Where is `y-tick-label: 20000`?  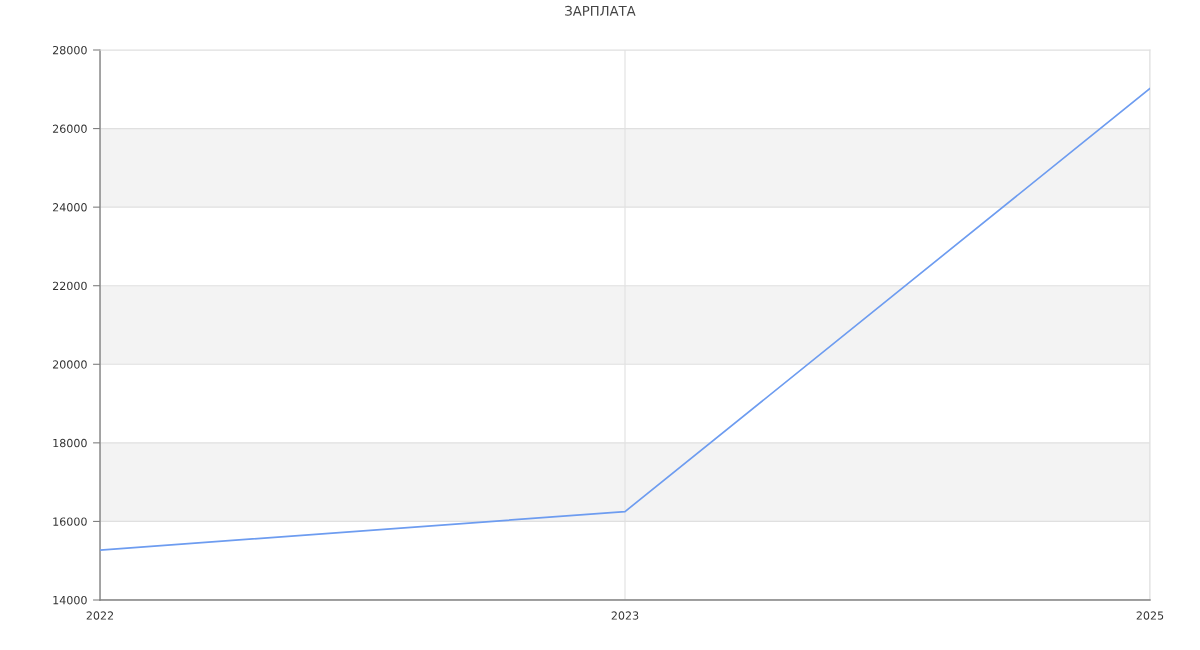
y-tick-label: 20000 is located at coordinates (69, 364).